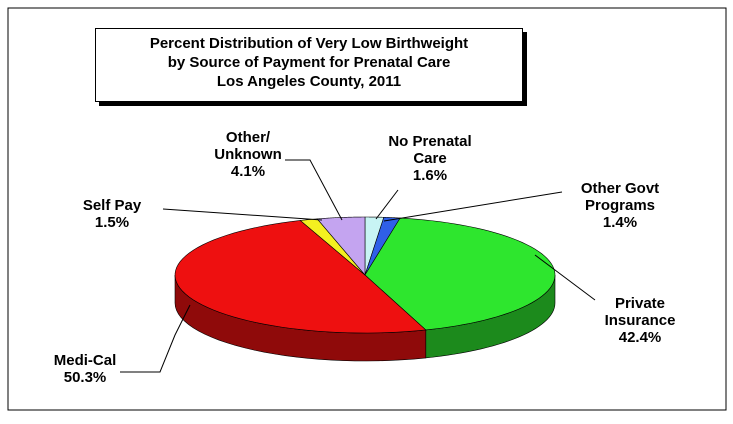  What do you see at coordinates (85, 360) in the screenshot?
I see `slice-label: Medi-Cal` at bounding box center [85, 360].